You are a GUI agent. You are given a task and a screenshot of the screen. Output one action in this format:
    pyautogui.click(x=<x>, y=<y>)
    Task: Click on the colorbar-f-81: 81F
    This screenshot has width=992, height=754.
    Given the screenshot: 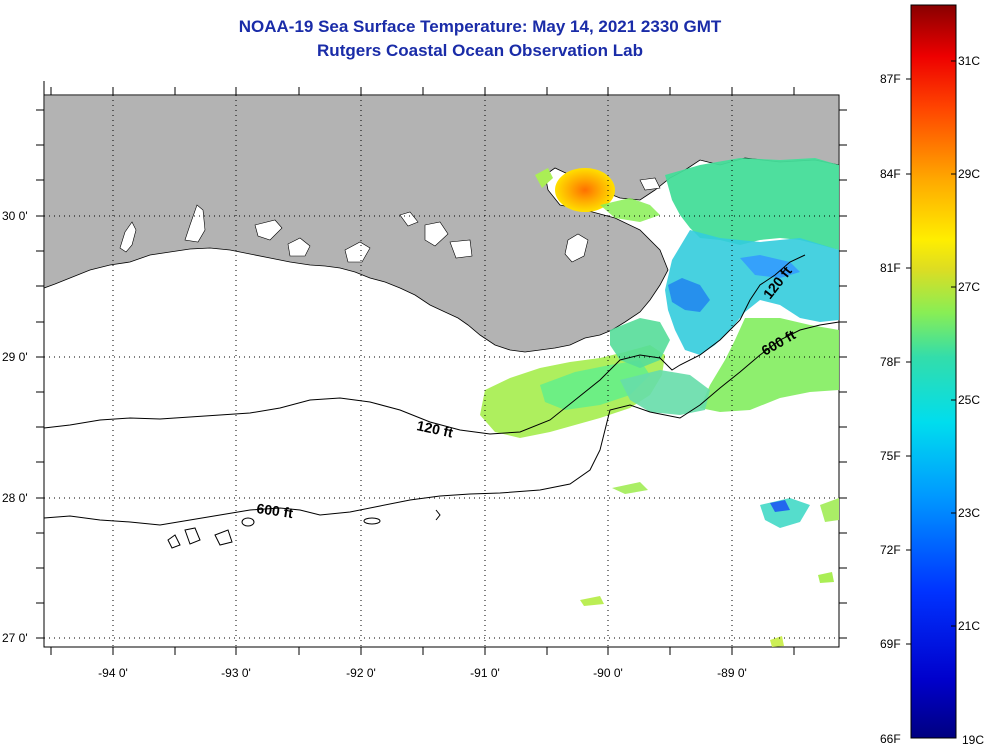 What is the action you would take?
    pyautogui.click(x=890, y=268)
    